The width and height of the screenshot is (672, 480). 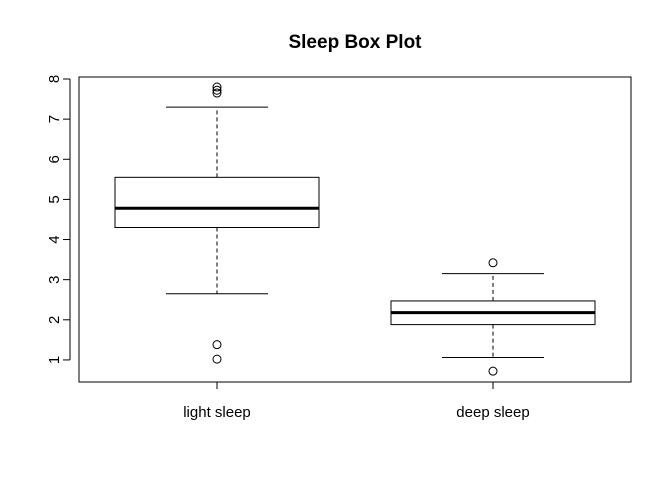 I want to click on x-category-label: deep sleep, so click(x=492, y=412).